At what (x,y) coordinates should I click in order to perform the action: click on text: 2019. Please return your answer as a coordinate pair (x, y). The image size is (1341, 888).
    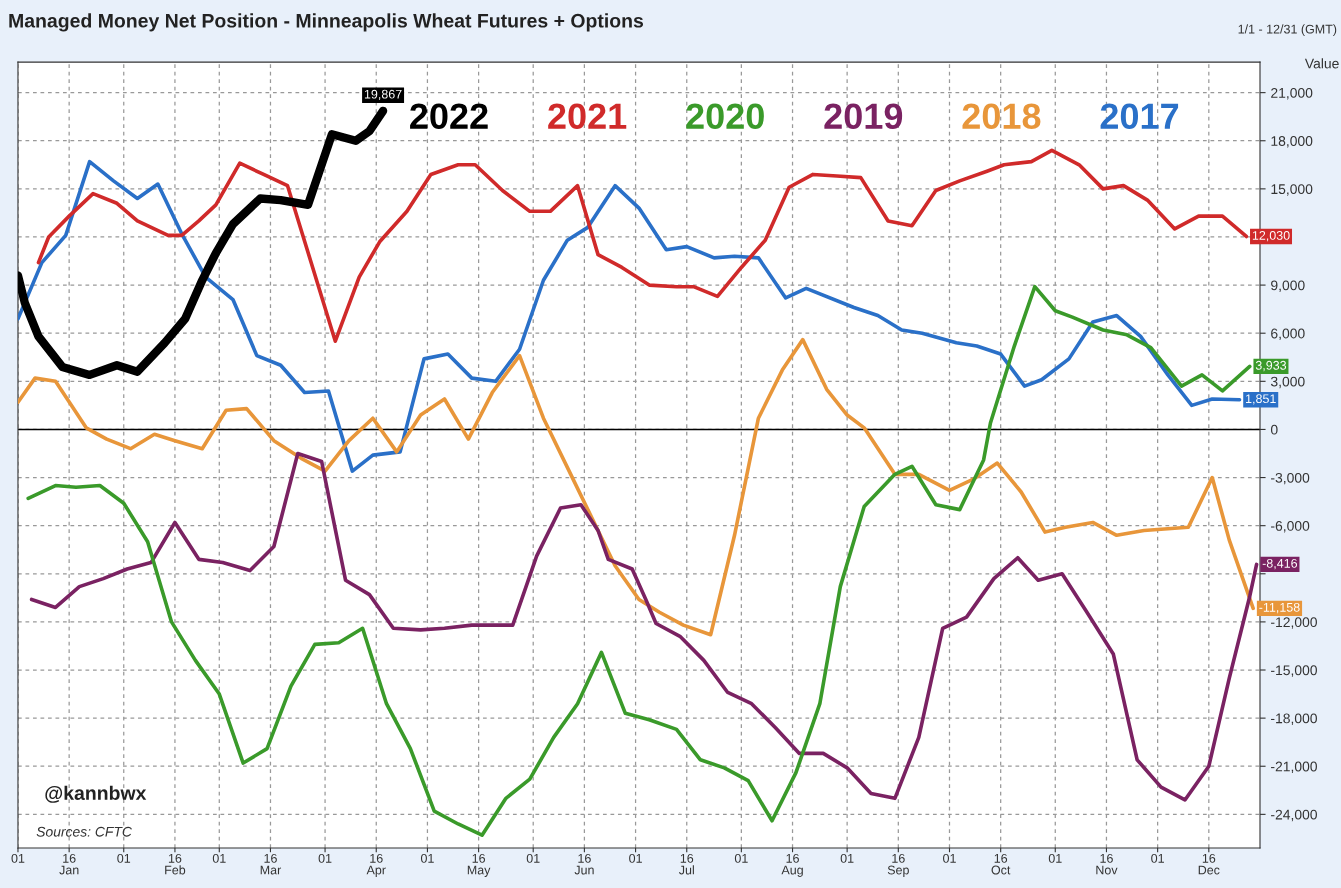
    Looking at the image, I should click on (863, 116).